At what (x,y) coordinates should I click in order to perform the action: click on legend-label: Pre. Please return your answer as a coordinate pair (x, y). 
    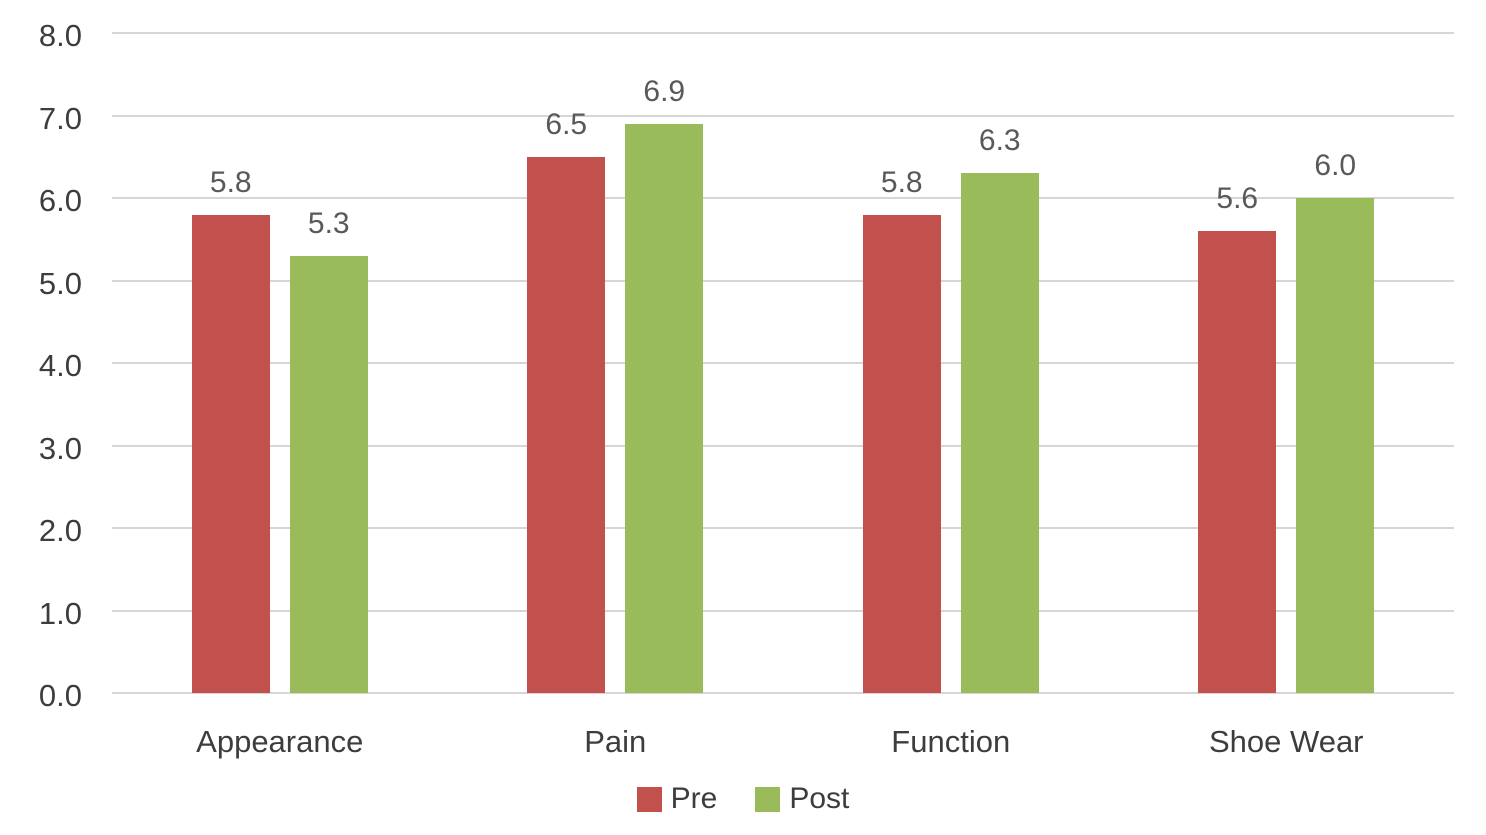
    Looking at the image, I should click on (694, 798).